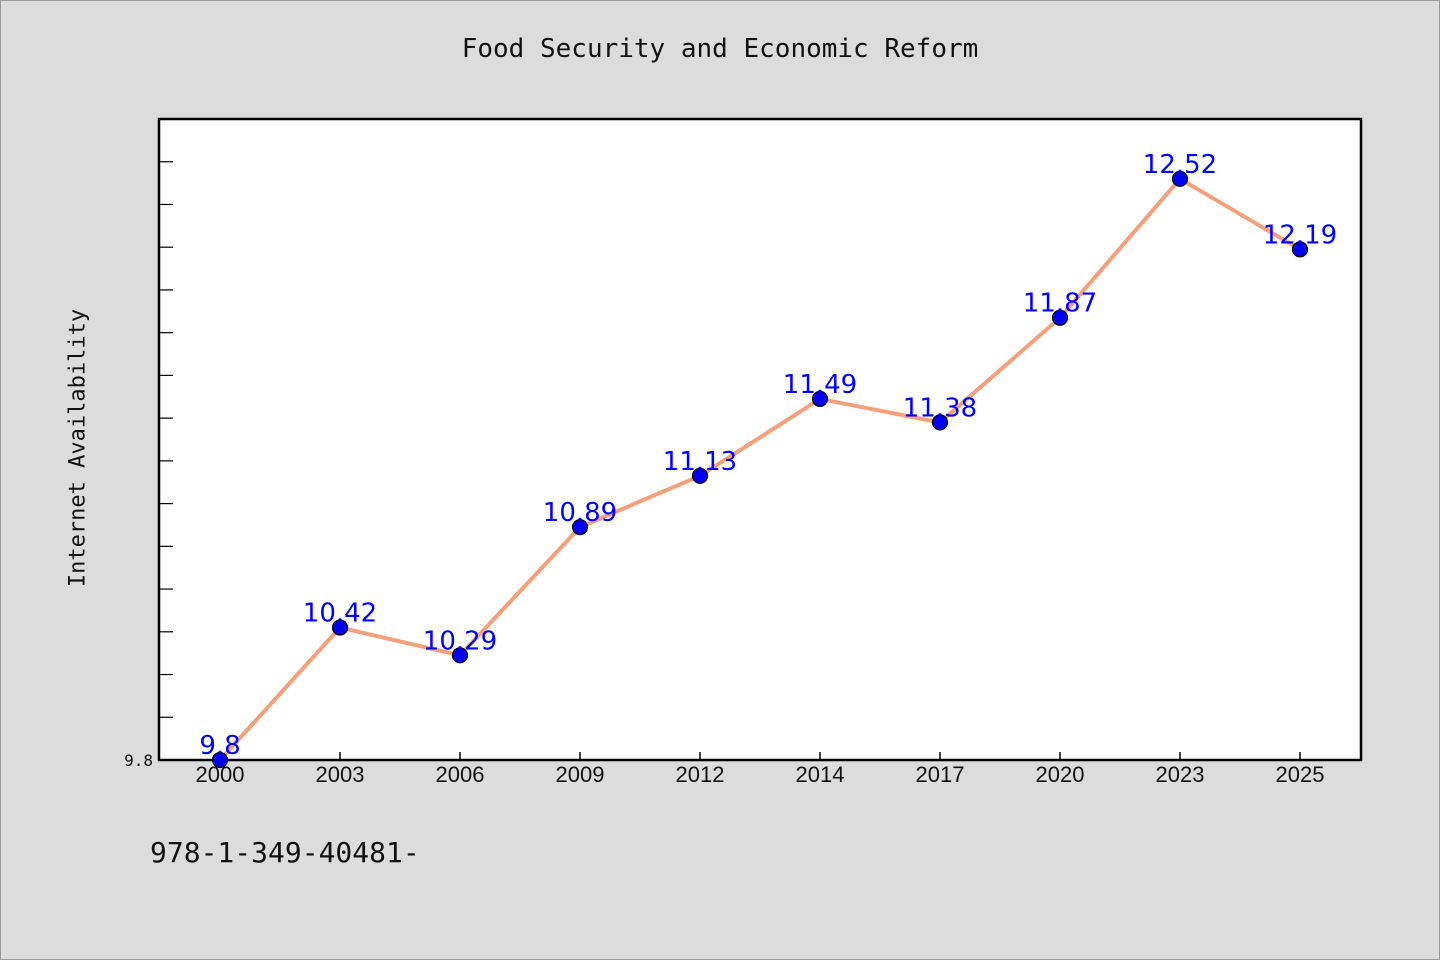 This screenshot has height=960, width=1440. I want to click on data-label: 10.29, so click(460, 641).